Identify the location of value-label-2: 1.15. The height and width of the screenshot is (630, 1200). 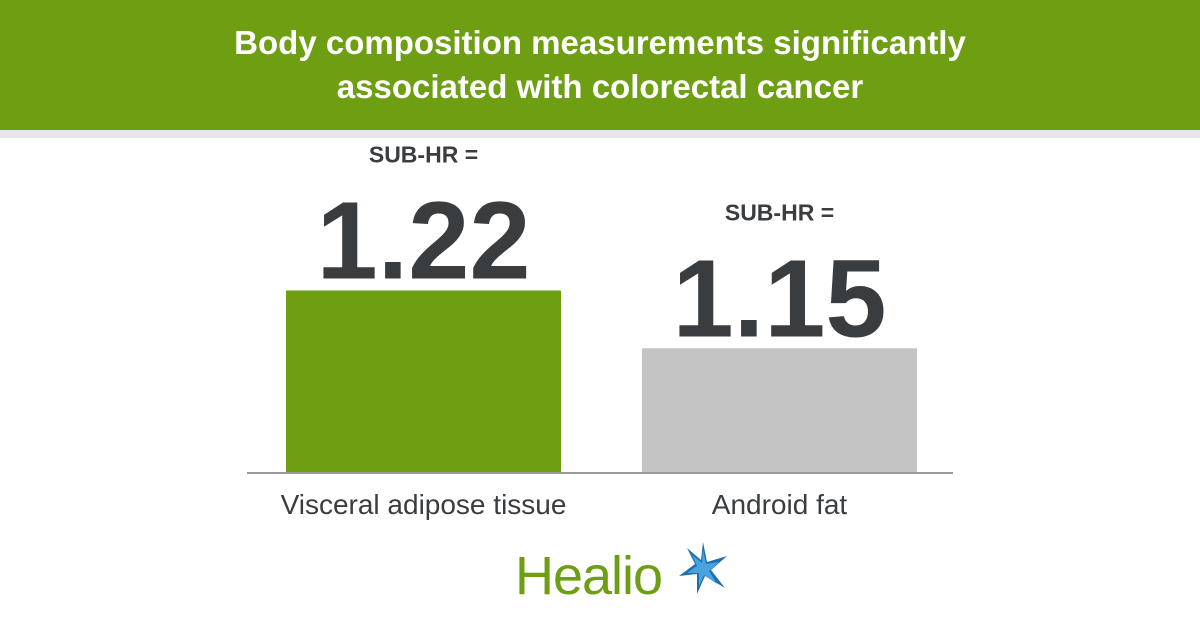
(779, 298).